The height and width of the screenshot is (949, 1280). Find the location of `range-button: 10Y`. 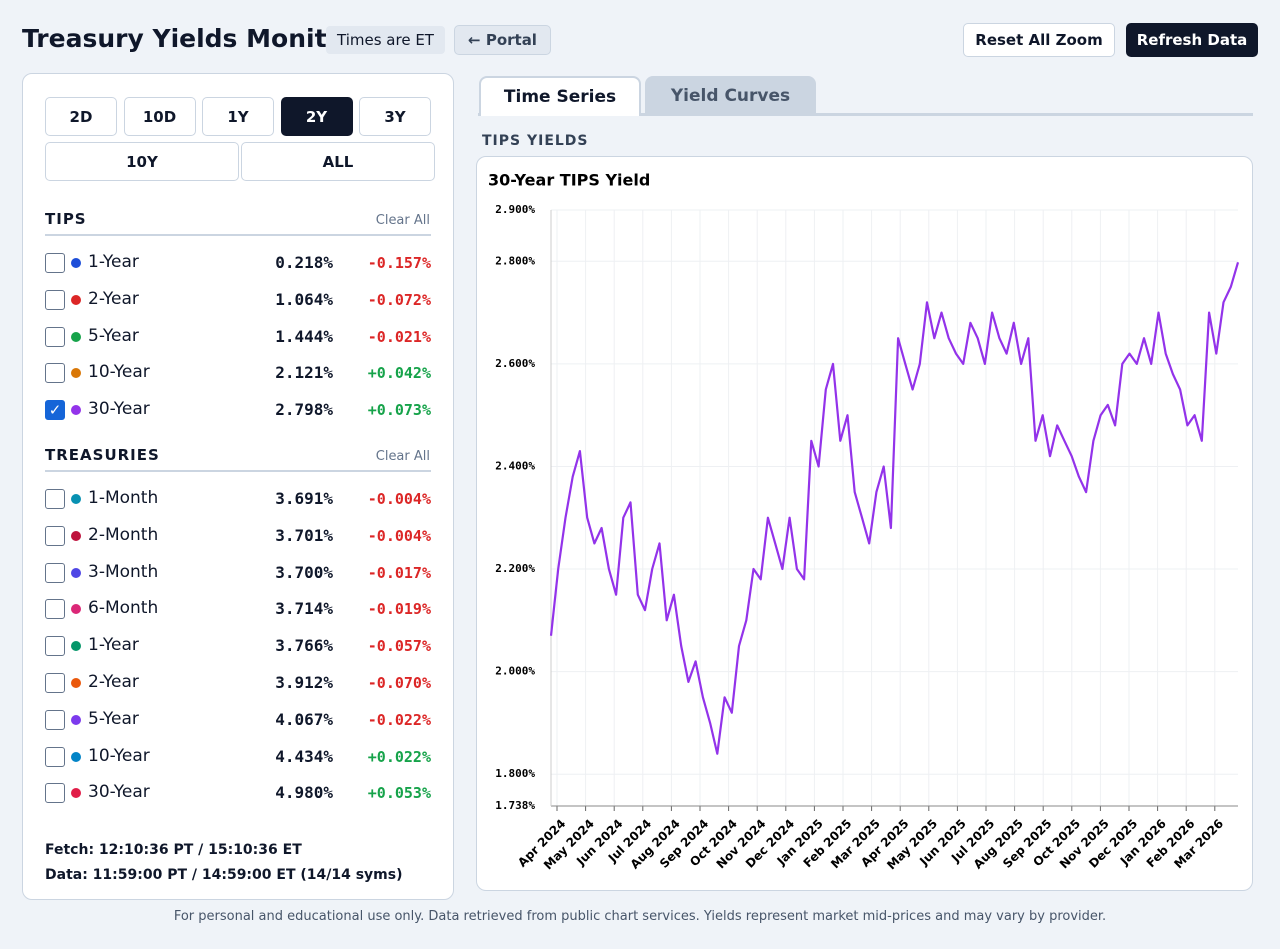

range-button: 10Y is located at coordinates (142, 161).